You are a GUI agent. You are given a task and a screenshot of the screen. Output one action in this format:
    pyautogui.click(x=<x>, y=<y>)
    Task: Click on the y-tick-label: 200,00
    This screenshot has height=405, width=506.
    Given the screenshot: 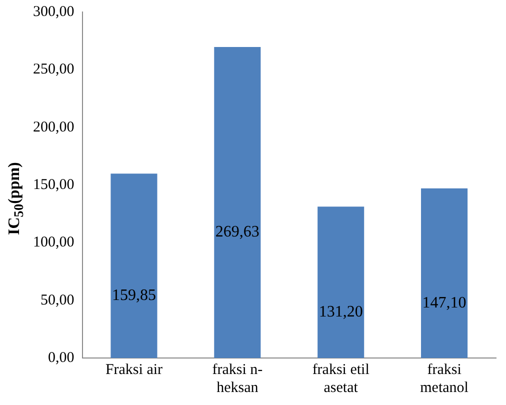 What is the action you would take?
    pyautogui.click(x=53, y=127)
    